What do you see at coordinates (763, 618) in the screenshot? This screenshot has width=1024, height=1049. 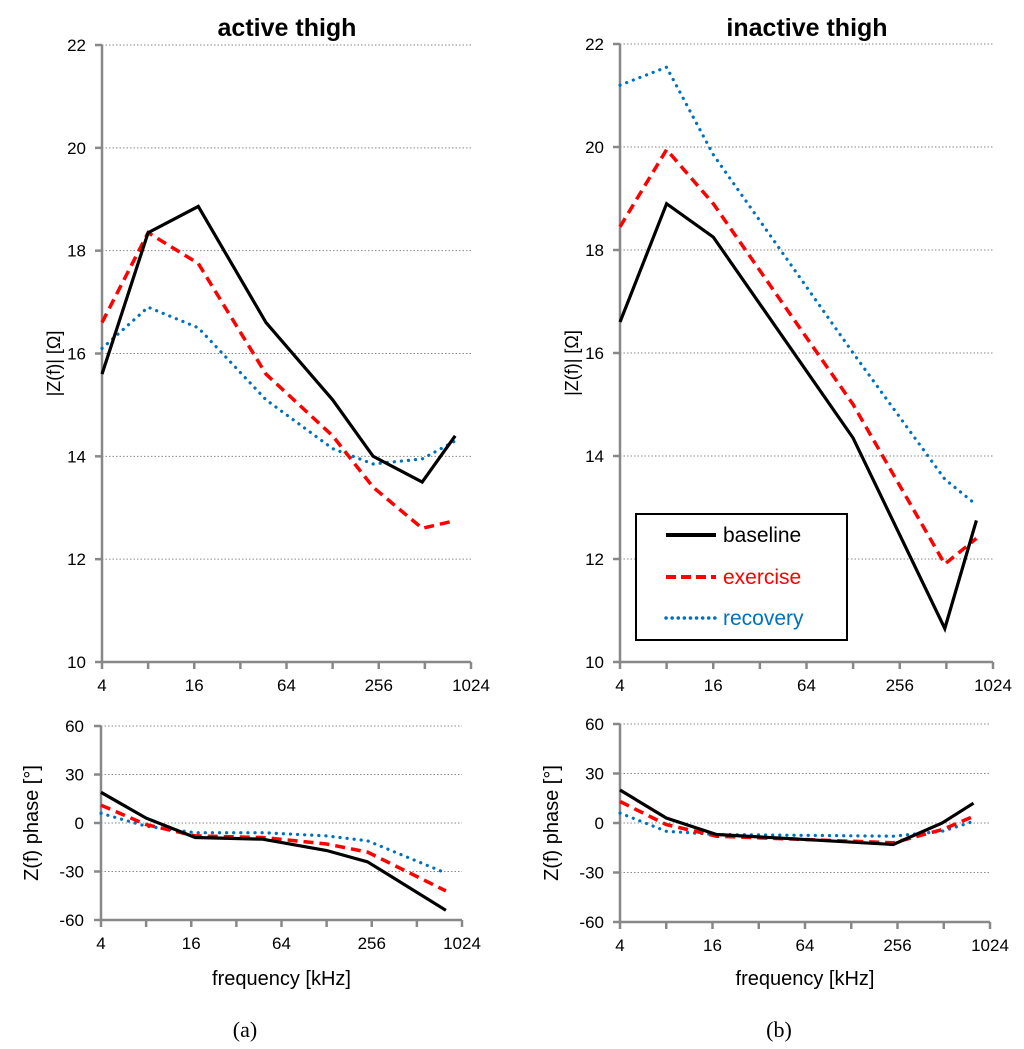 I see `legend-label-recovery: recovery` at bounding box center [763, 618].